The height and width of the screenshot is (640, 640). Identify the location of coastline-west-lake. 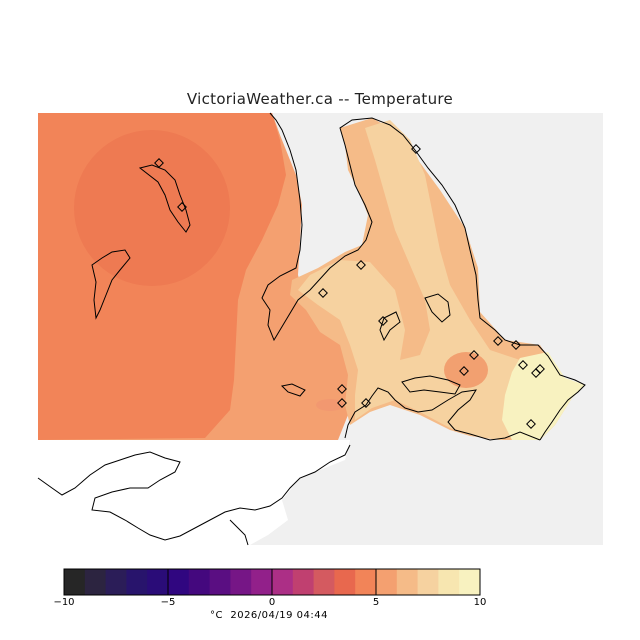
(111, 284).